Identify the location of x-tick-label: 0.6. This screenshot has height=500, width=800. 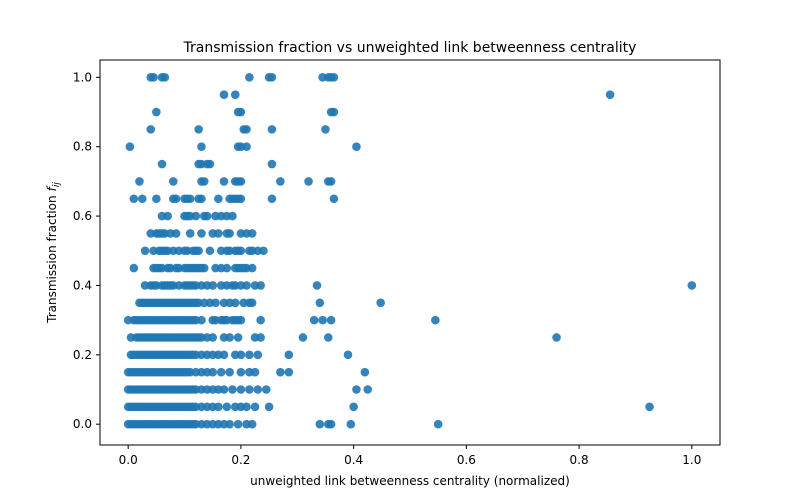
(466, 460).